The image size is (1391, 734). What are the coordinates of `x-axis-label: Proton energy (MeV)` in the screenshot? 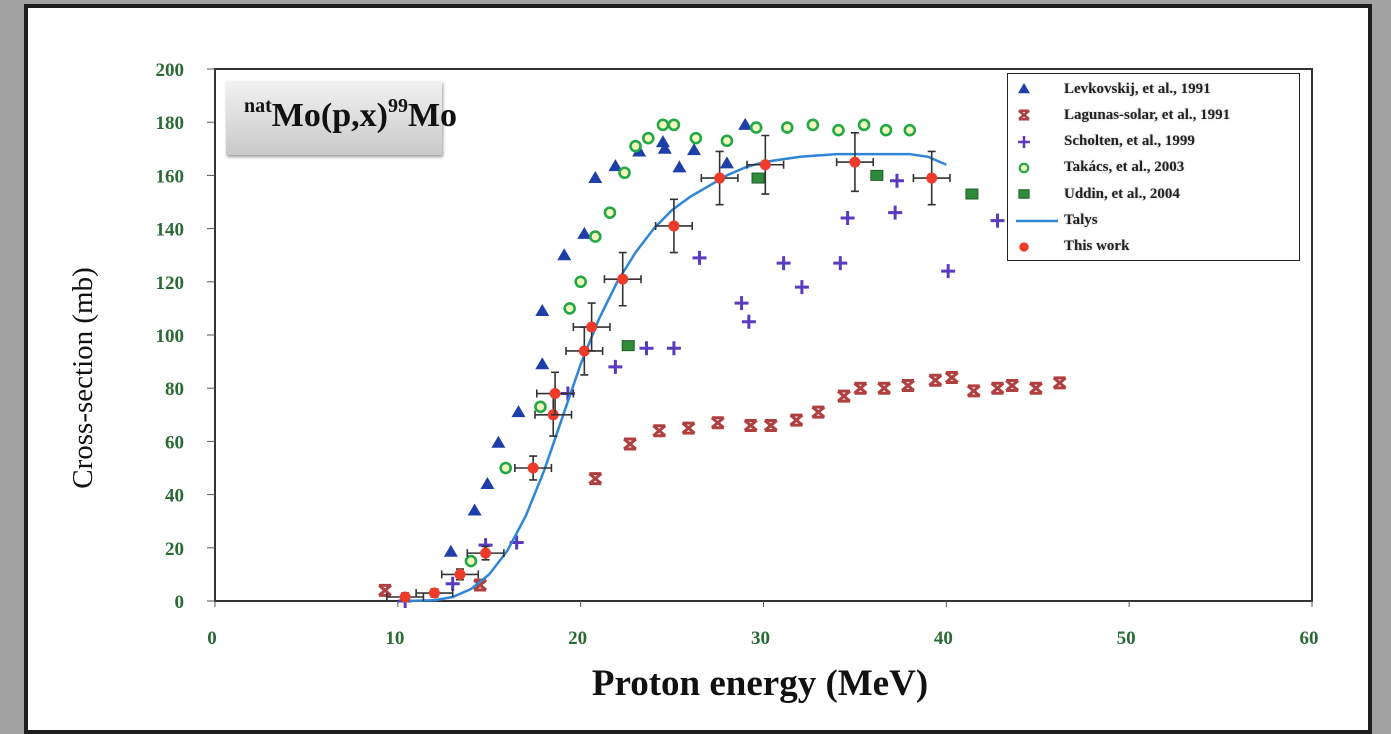 It's located at (760, 683).